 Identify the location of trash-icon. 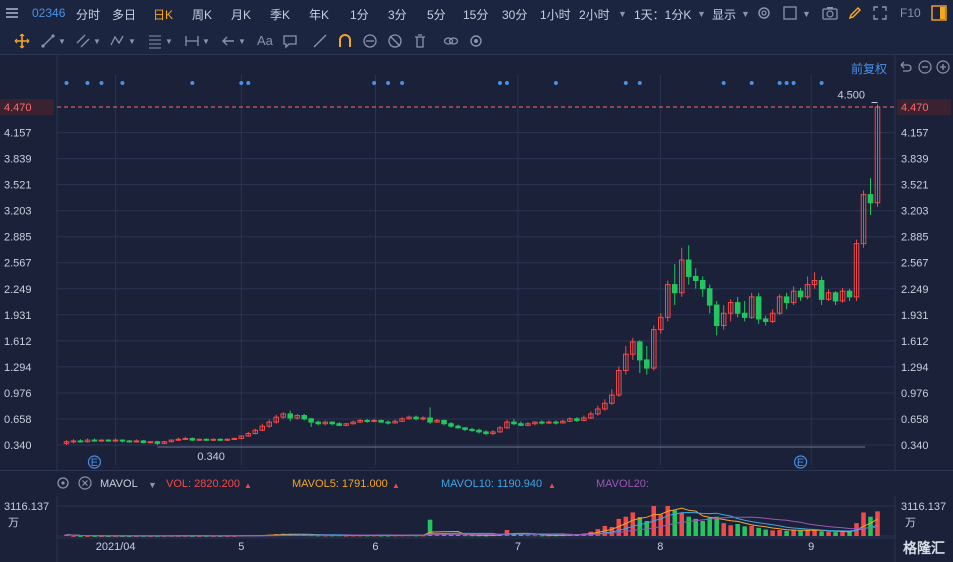
(420, 41).